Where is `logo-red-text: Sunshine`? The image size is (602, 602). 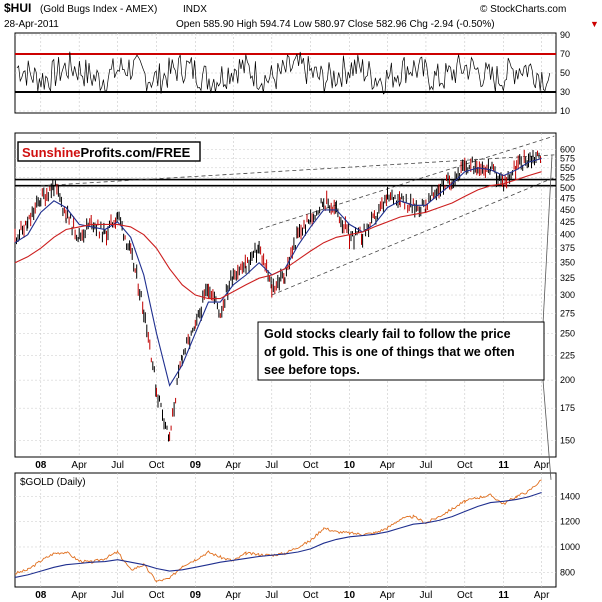 logo-red-text: Sunshine is located at coordinates (51, 152).